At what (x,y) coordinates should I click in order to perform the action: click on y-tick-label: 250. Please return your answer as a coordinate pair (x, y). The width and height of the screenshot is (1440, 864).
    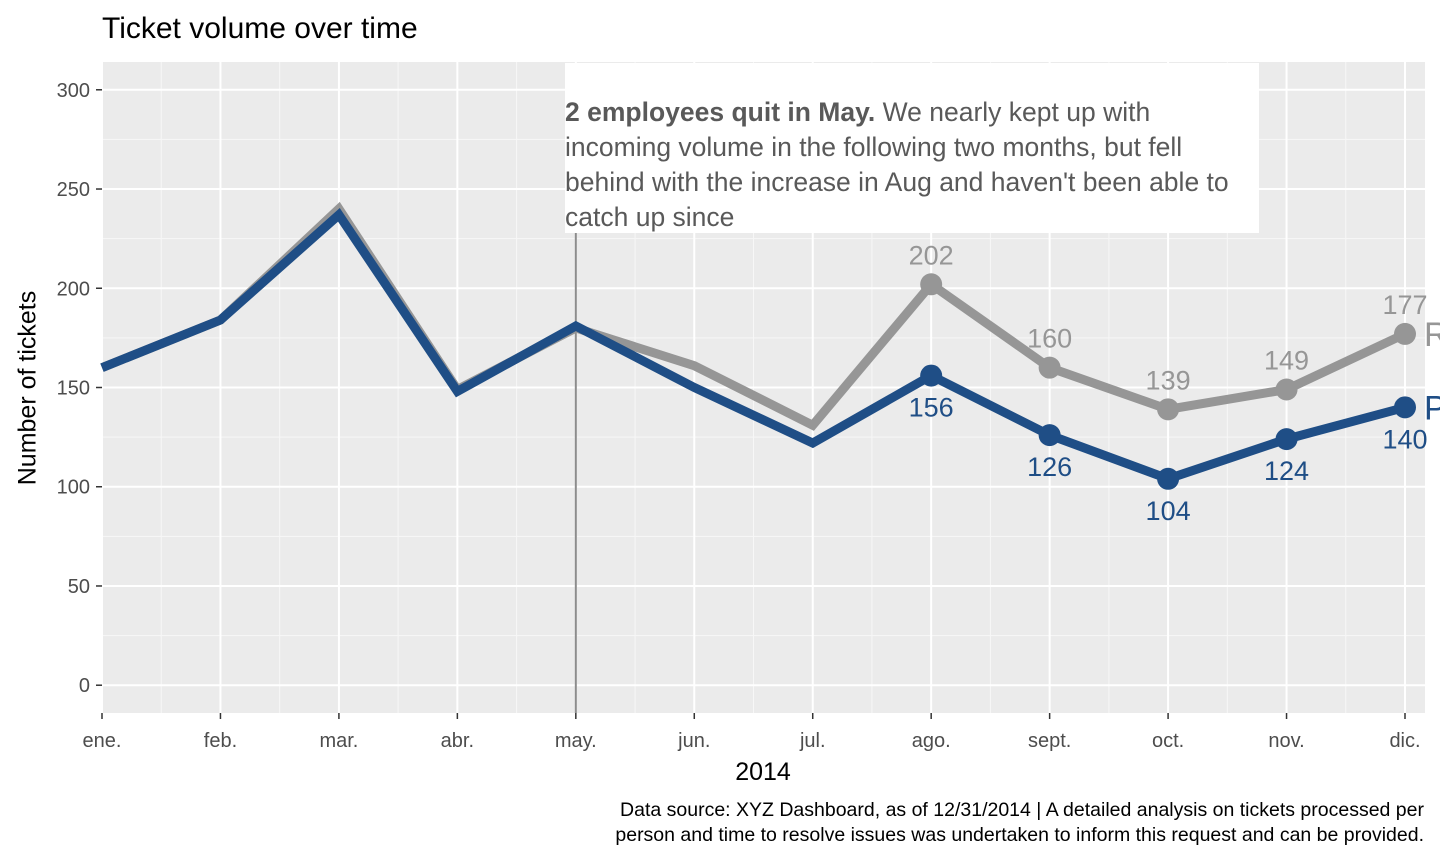
    Looking at the image, I should click on (73, 190).